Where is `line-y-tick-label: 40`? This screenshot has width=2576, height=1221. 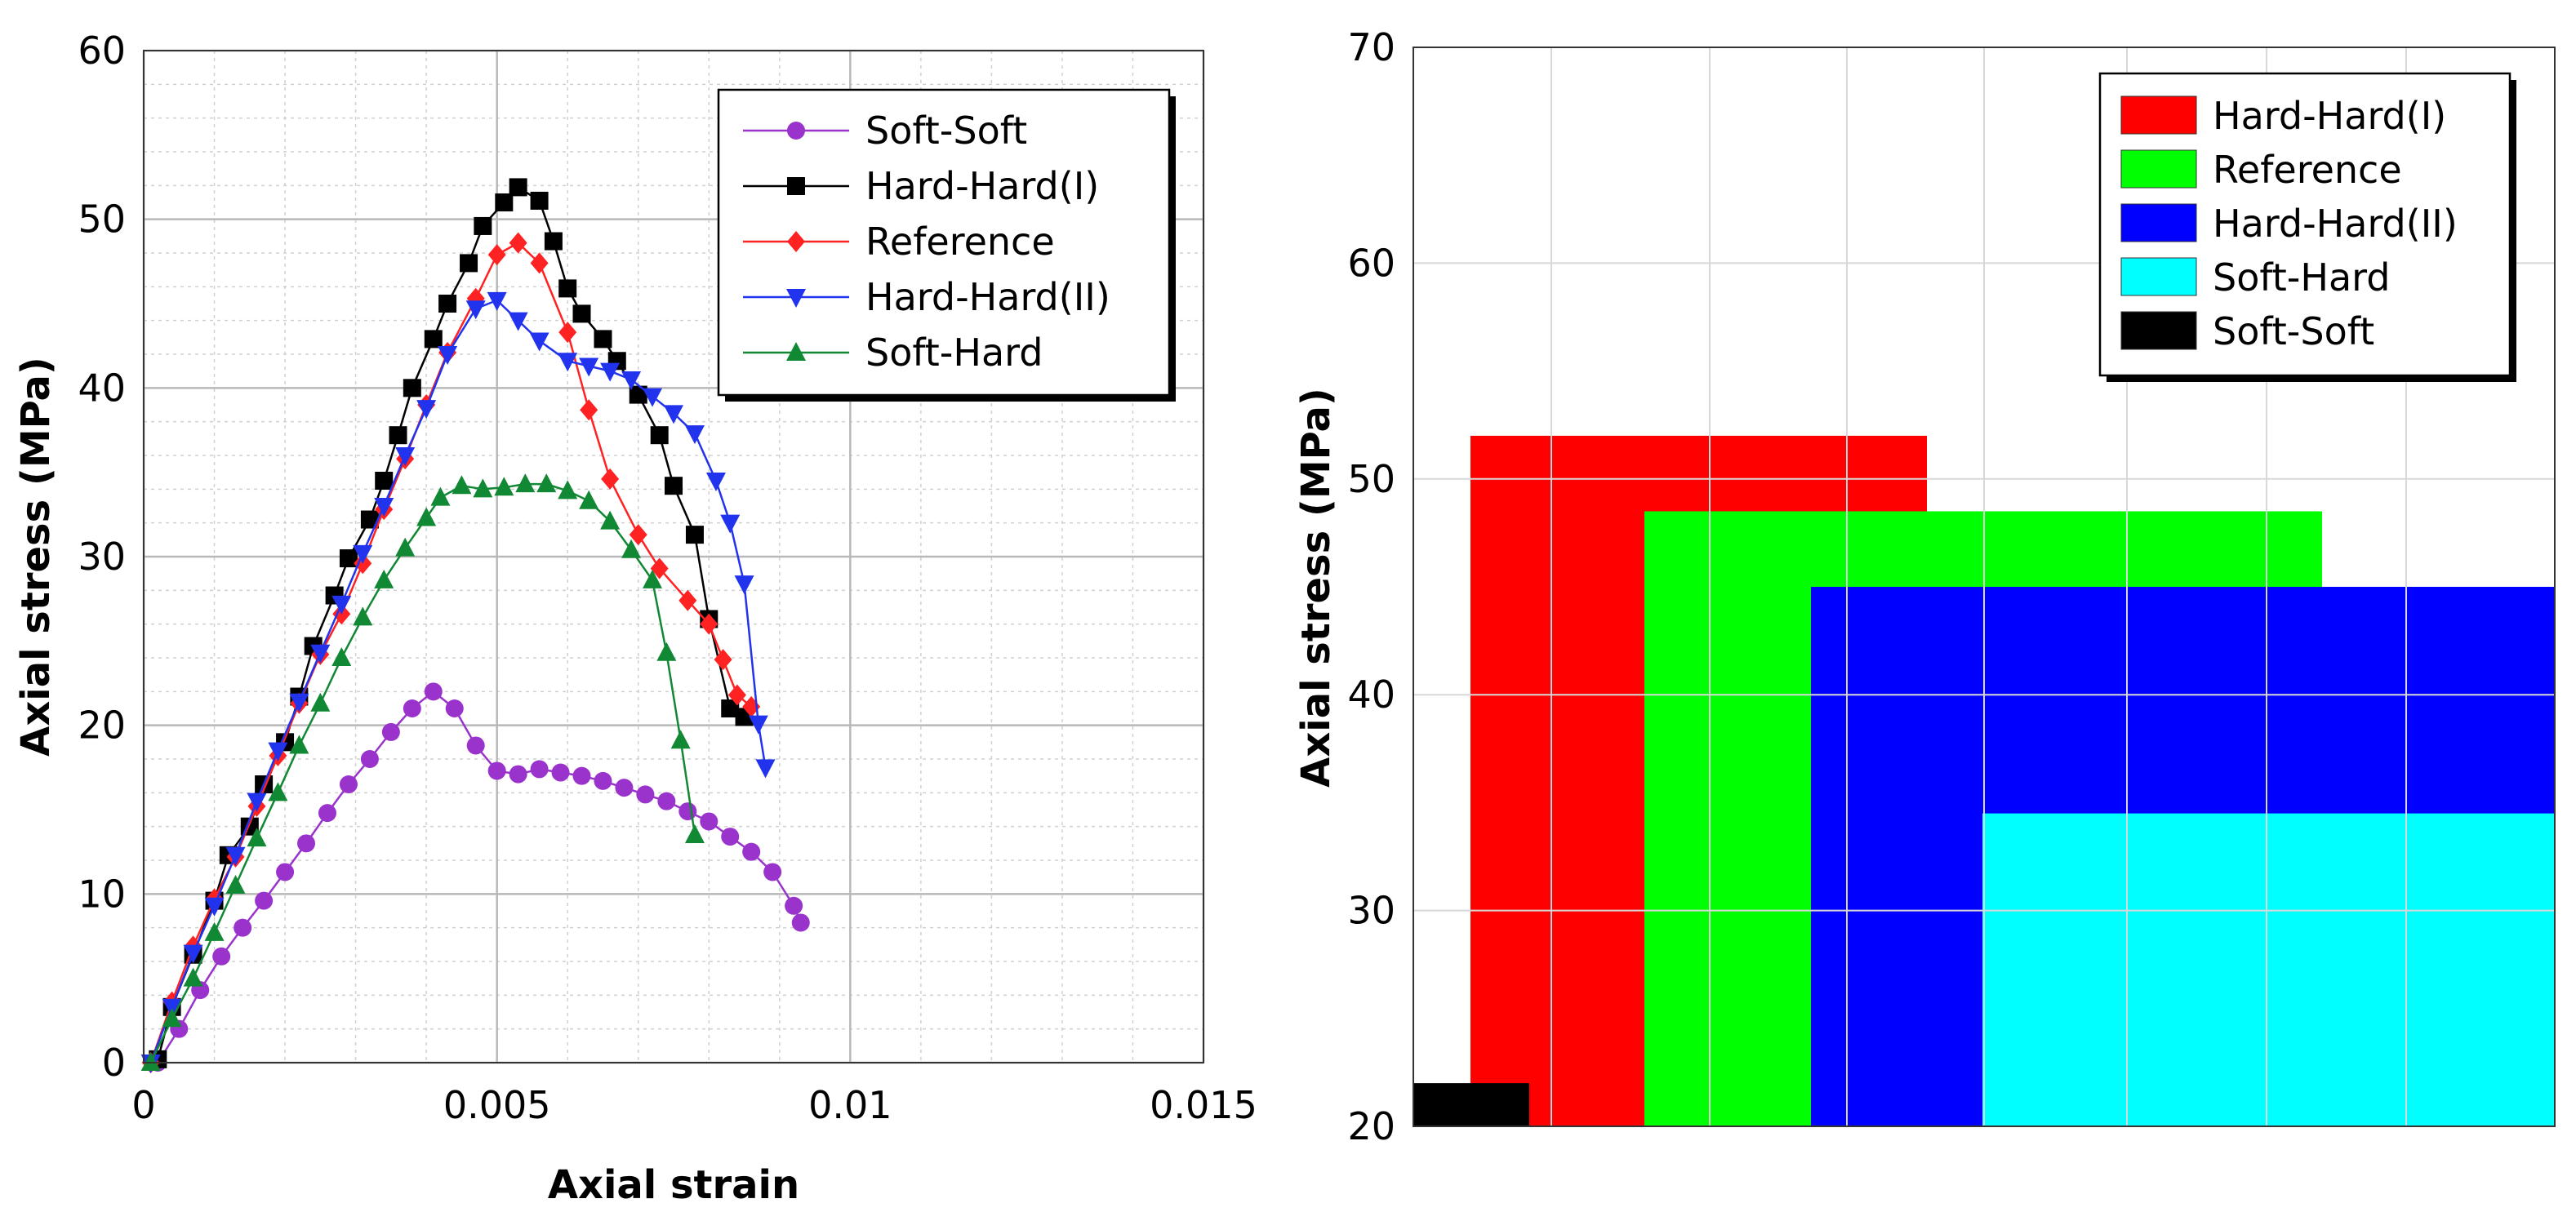 line-y-tick-label: 40 is located at coordinates (102, 388).